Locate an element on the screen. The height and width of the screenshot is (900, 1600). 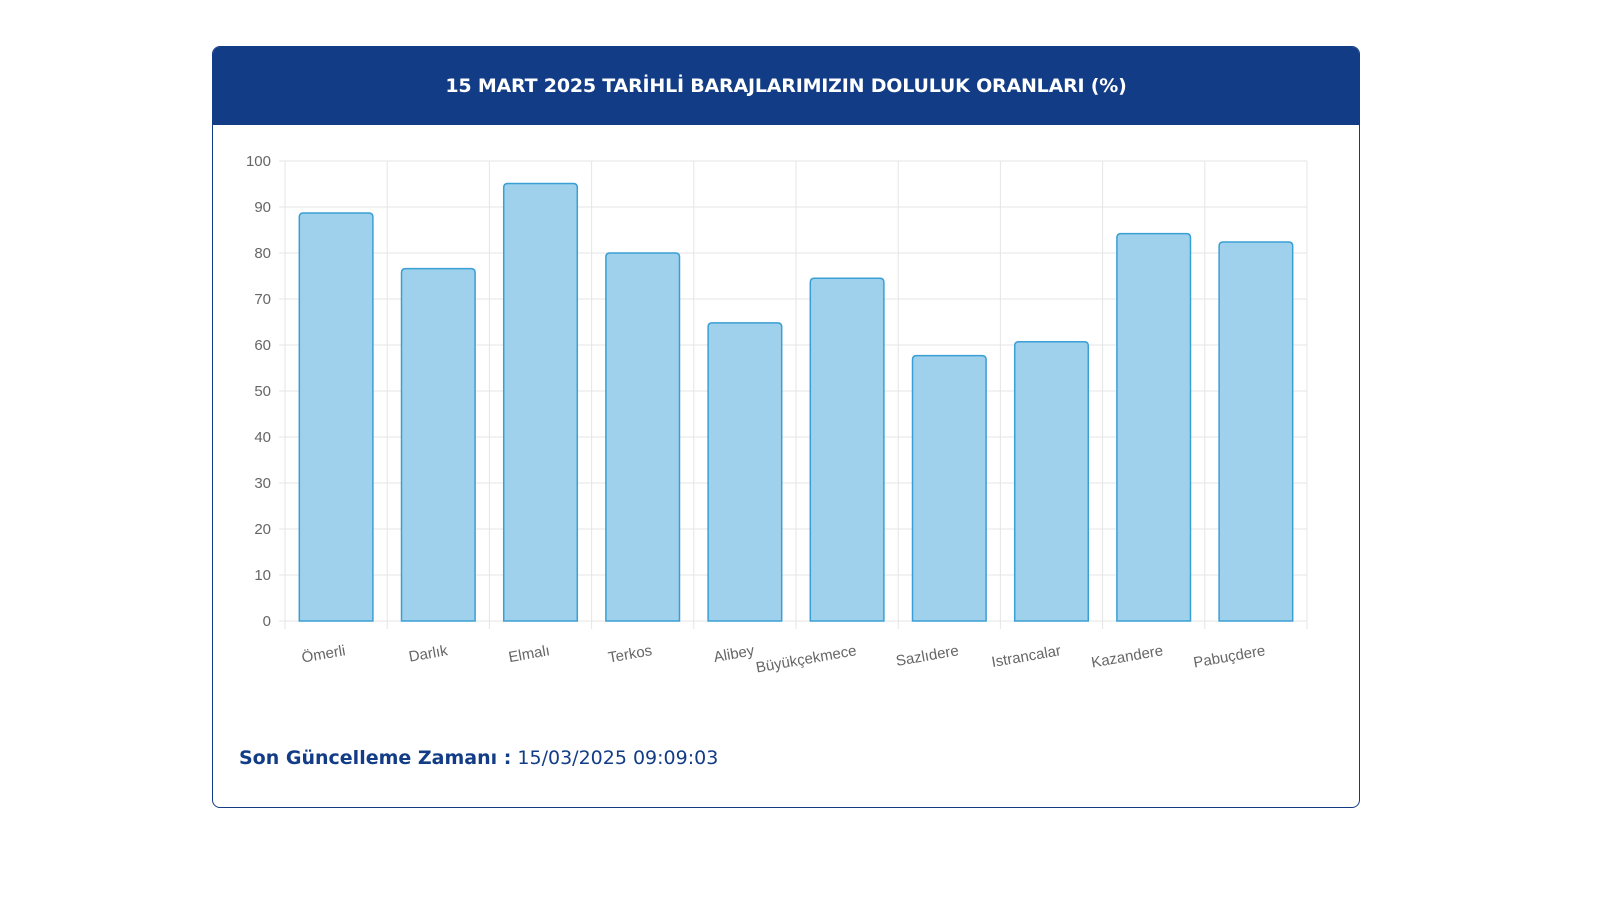
y-tick-label: 90 is located at coordinates (262, 207).